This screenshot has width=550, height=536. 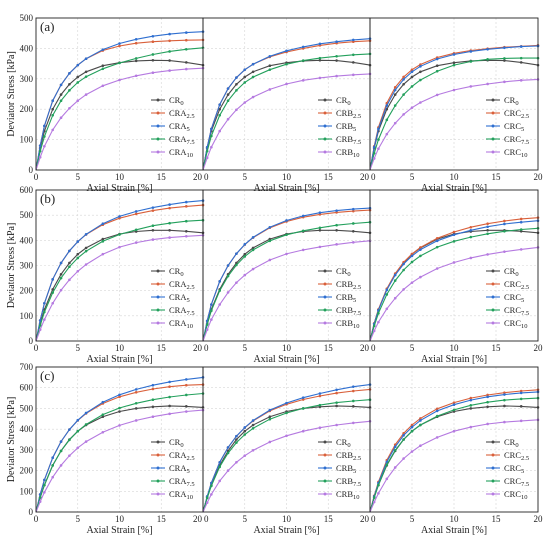 I want to click on legend-entry: CRA2.5, so click(x=182, y=456).